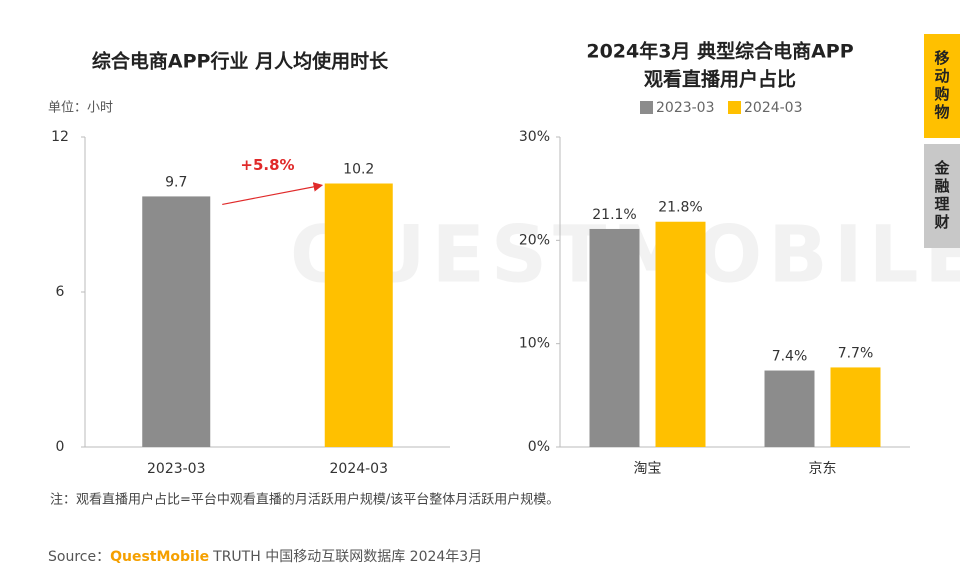  I want to click on chart-title: 观看直播用户占比, so click(720, 79).